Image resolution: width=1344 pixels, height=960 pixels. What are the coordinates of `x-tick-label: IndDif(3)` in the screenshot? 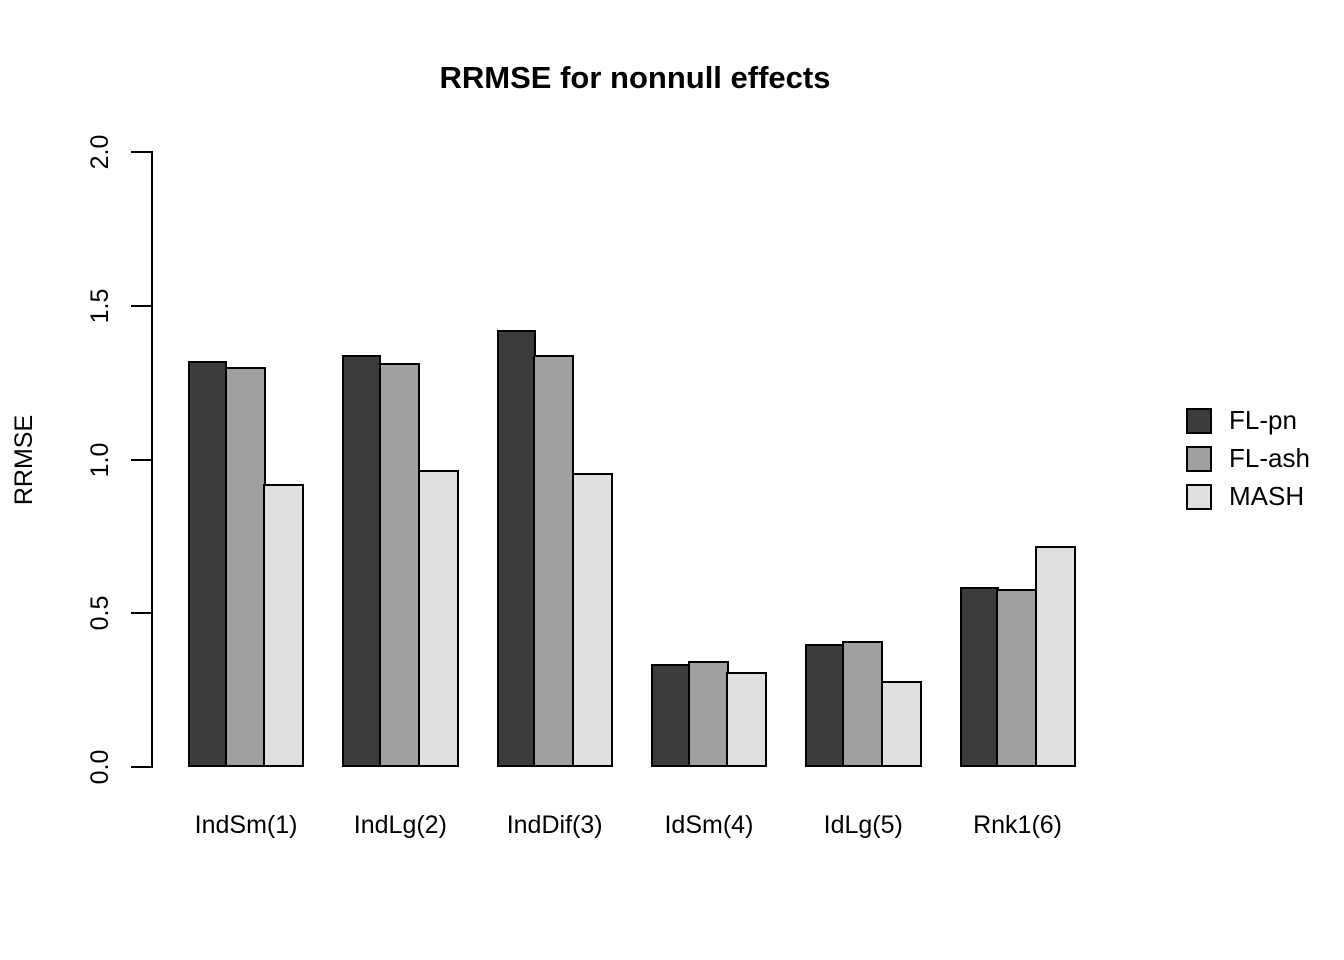 It's located at (554, 825).